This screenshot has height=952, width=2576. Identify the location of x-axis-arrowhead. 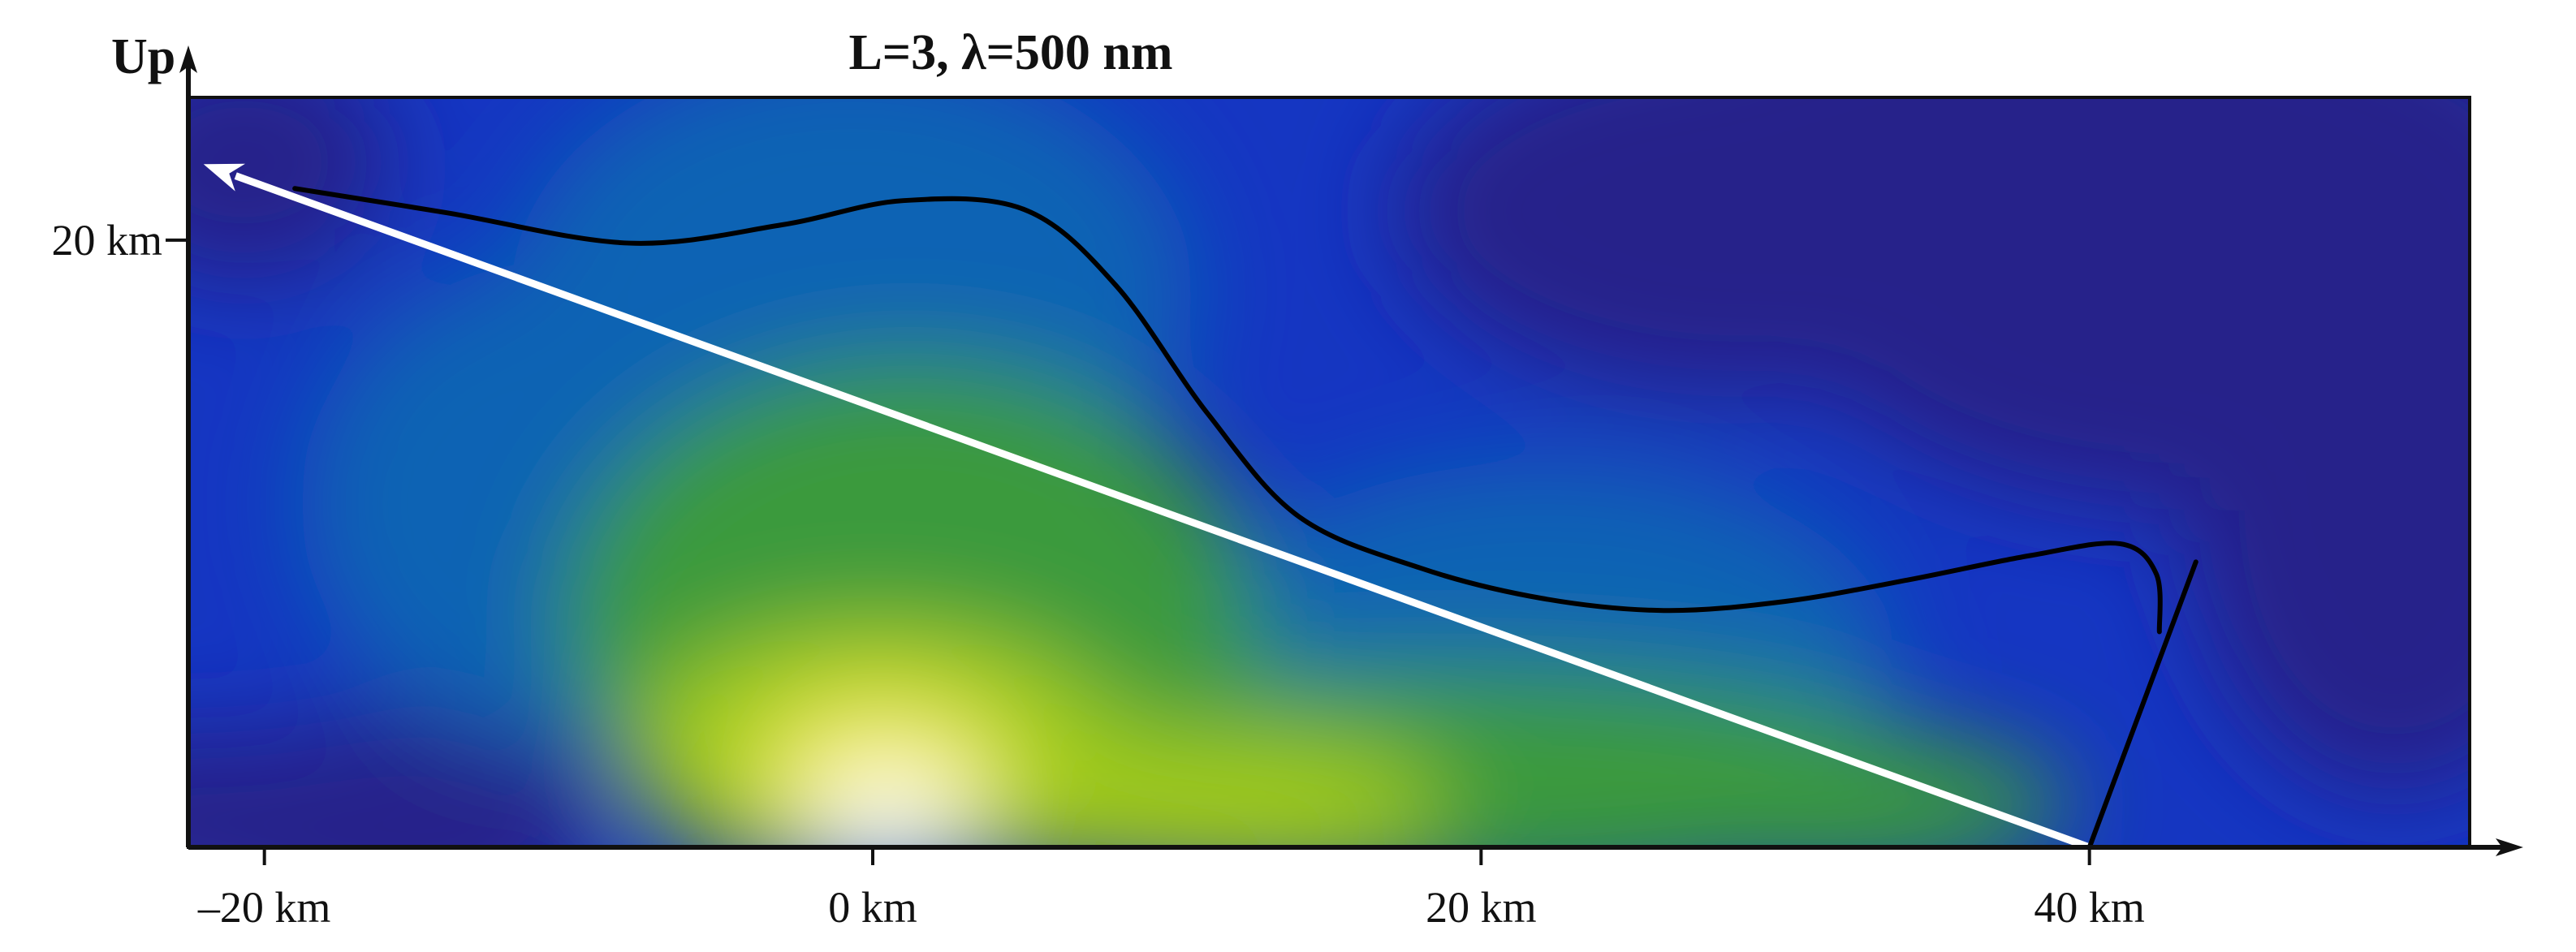
(2509, 847).